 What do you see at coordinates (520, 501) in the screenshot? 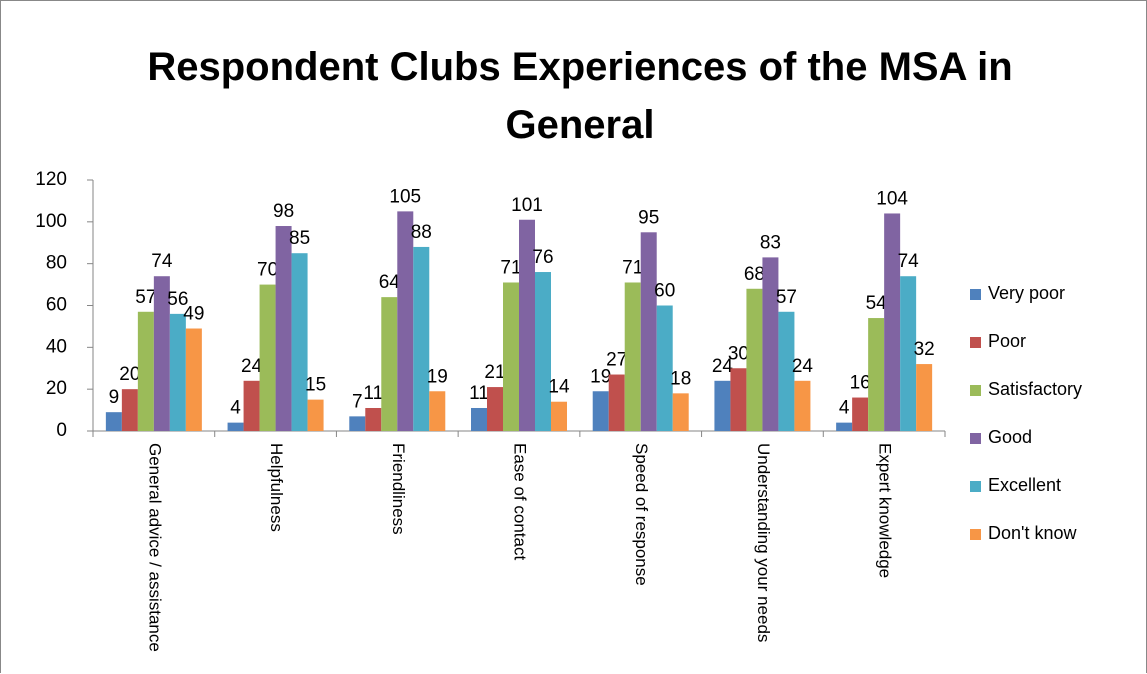
I see `x-tick-label: Ease of contact` at bounding box center [520, 501].